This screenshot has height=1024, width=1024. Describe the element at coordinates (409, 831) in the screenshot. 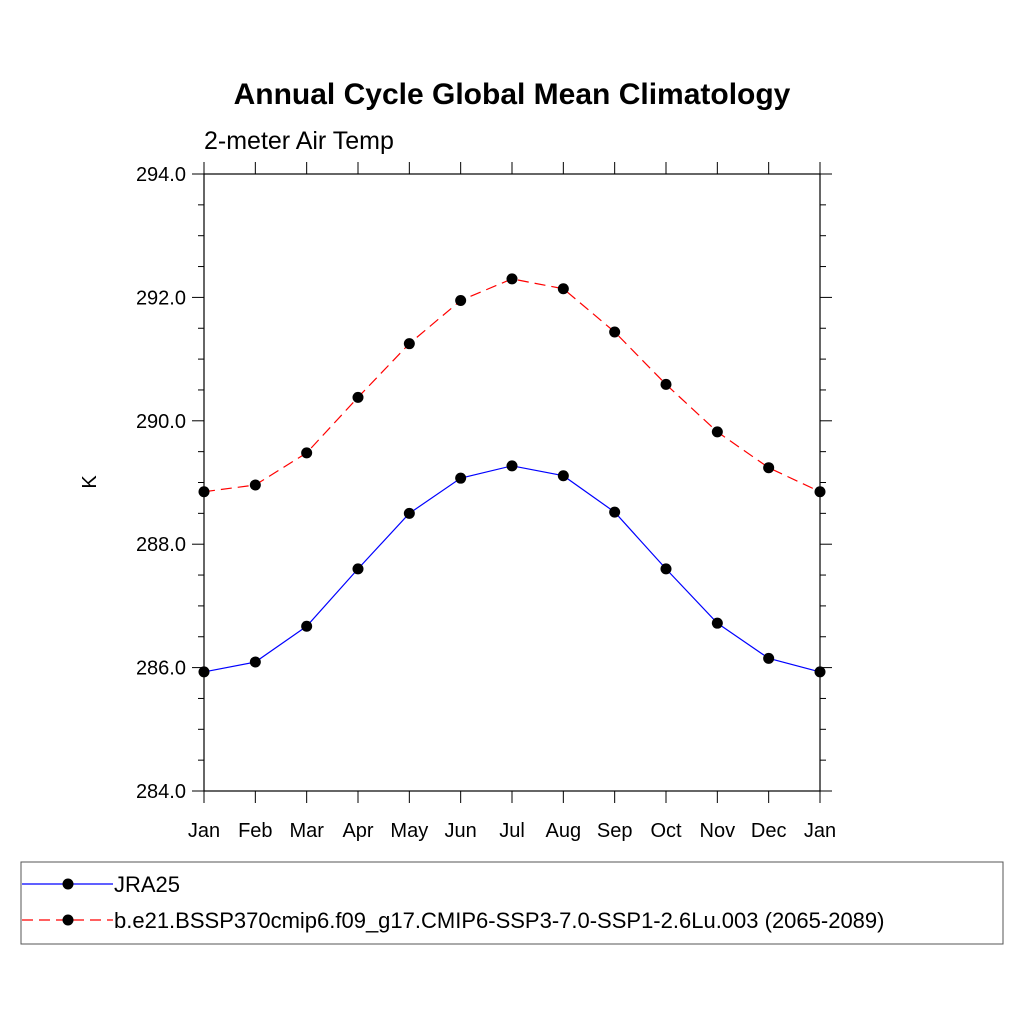

I see `x-tick-label: May` at that location.